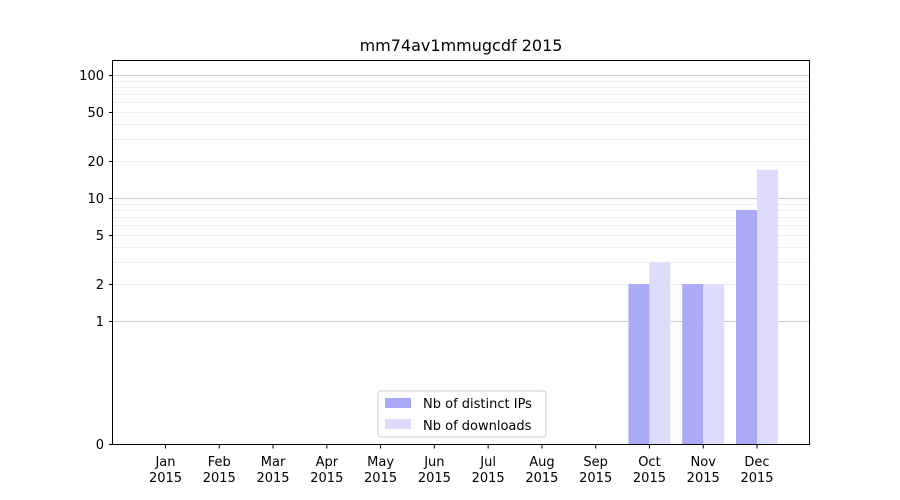 The height and width of the screenshot is (500, 900). What do you see at coordinates (595, 462) in the screenshot?
I see `x-tick-label-month: Sep` at bounding box center [595, 462].